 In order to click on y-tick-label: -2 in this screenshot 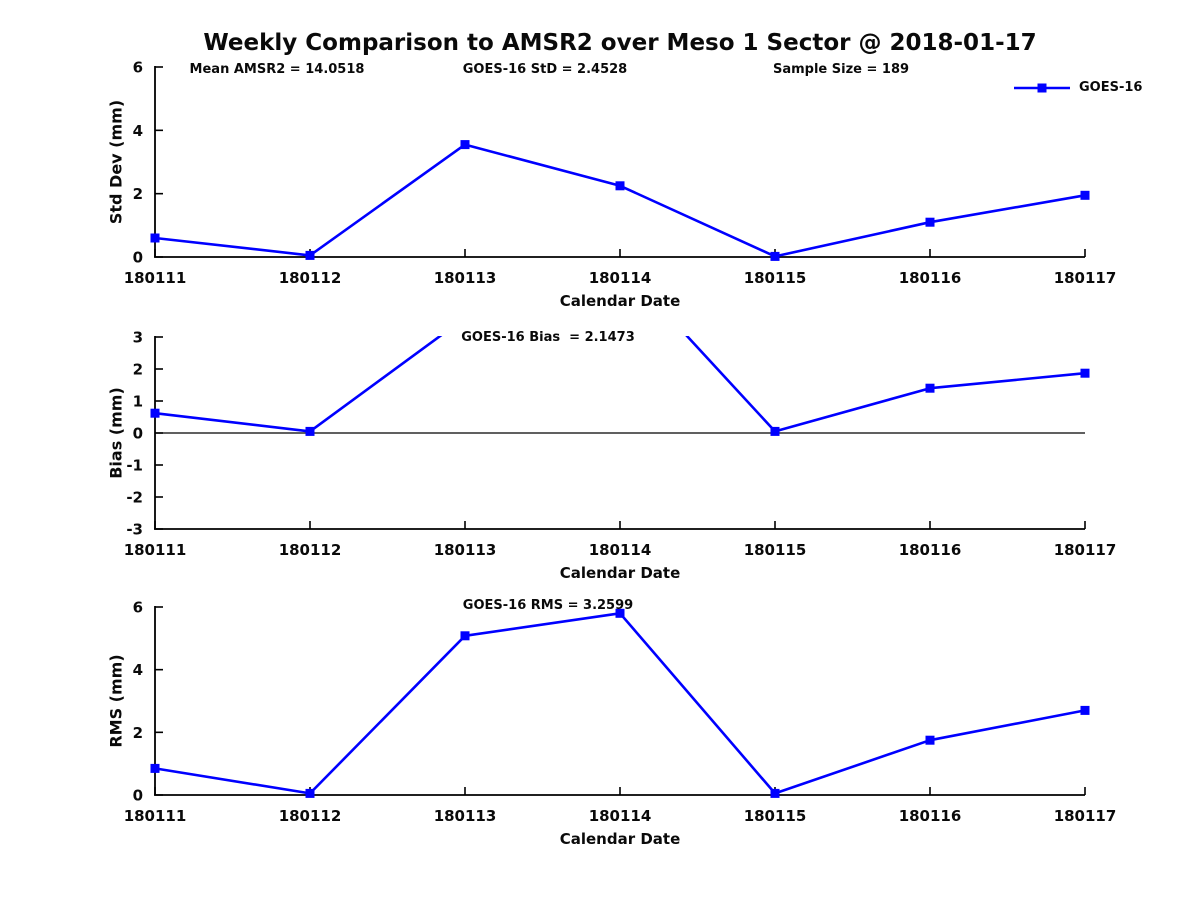, I will do `click(134, 498)`.